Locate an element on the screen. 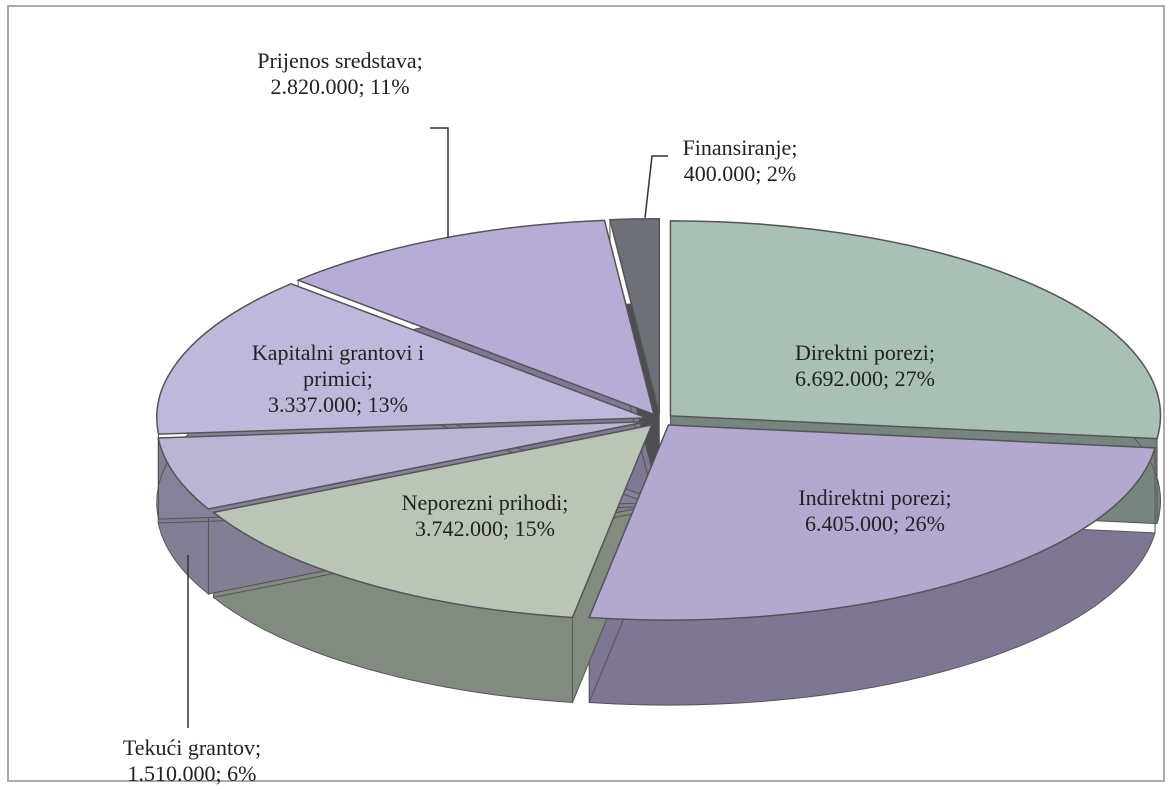  slice-label: Prijenos sredstava; 2.820.000; 11% is located at coordinates (340, 74).